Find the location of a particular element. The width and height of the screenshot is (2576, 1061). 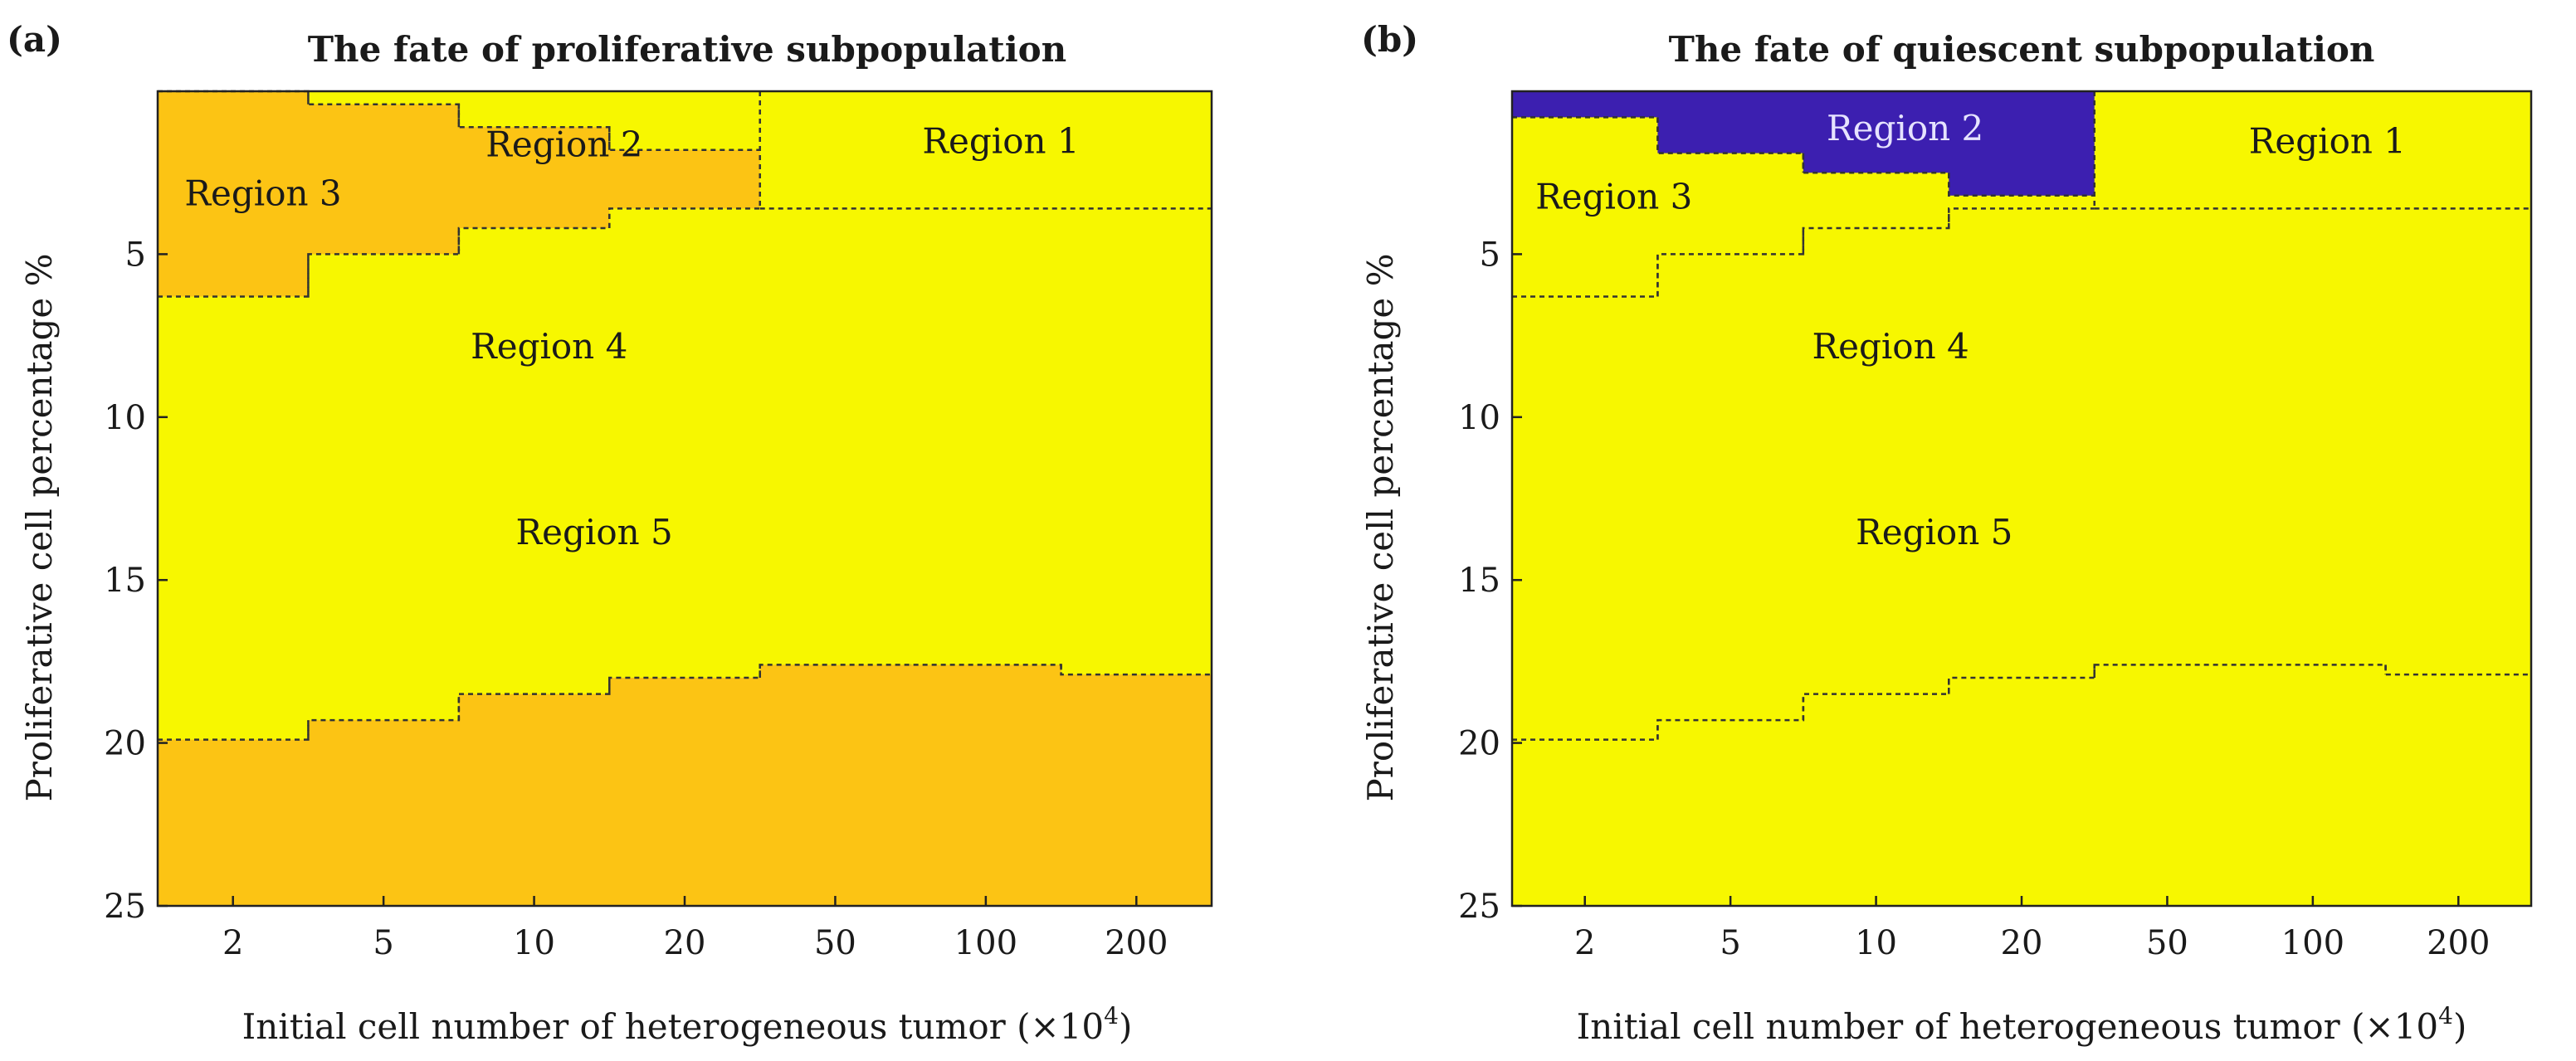

region-3-area is located at coordinates (1804, 207).